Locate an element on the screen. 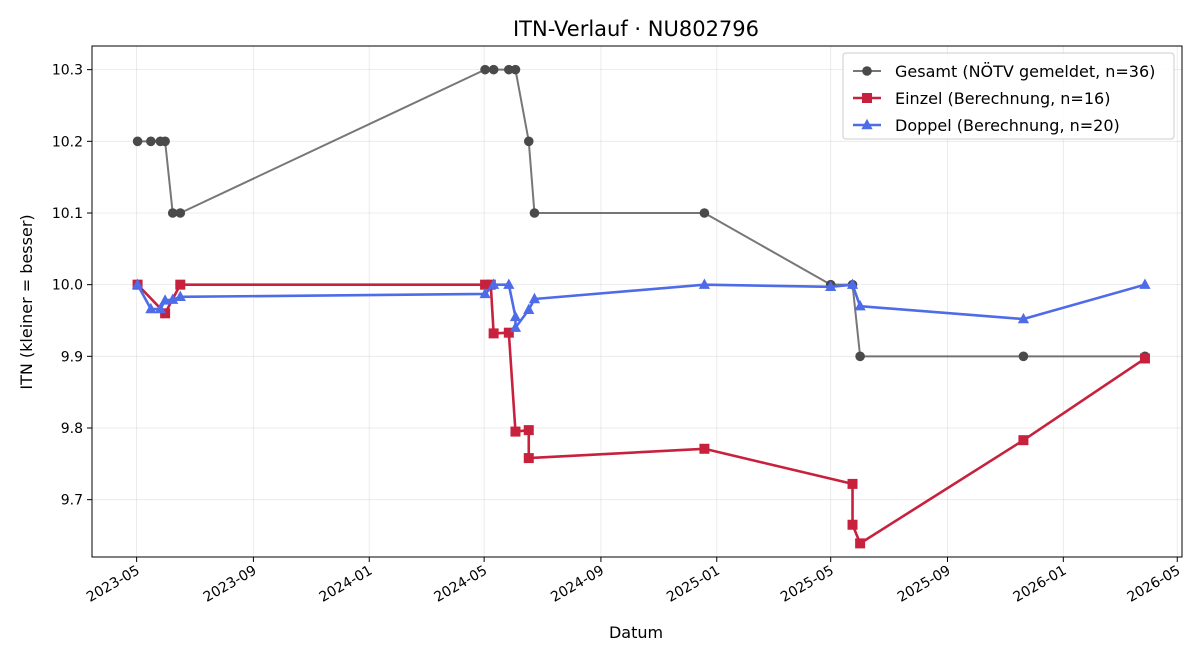 The image size is (1200, 660). legend-box is located at coordinates (1008, 96).